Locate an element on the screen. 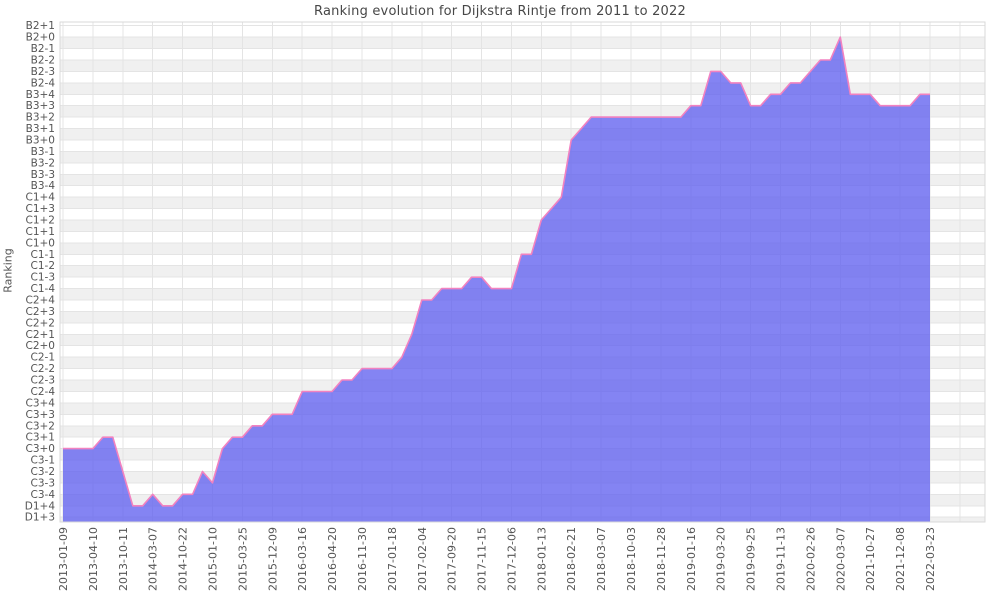 This screenshot has height=604, width=1000. y-tick-label: B3-1 is located at coordinates (43, 152).